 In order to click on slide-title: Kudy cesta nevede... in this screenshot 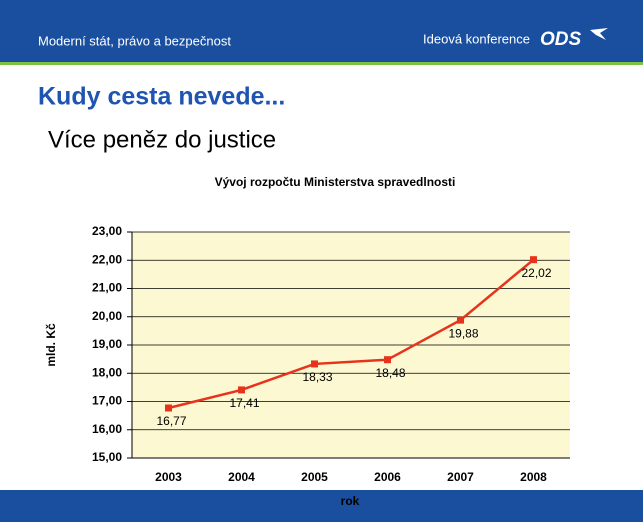, I will do `click(161, 97)`.